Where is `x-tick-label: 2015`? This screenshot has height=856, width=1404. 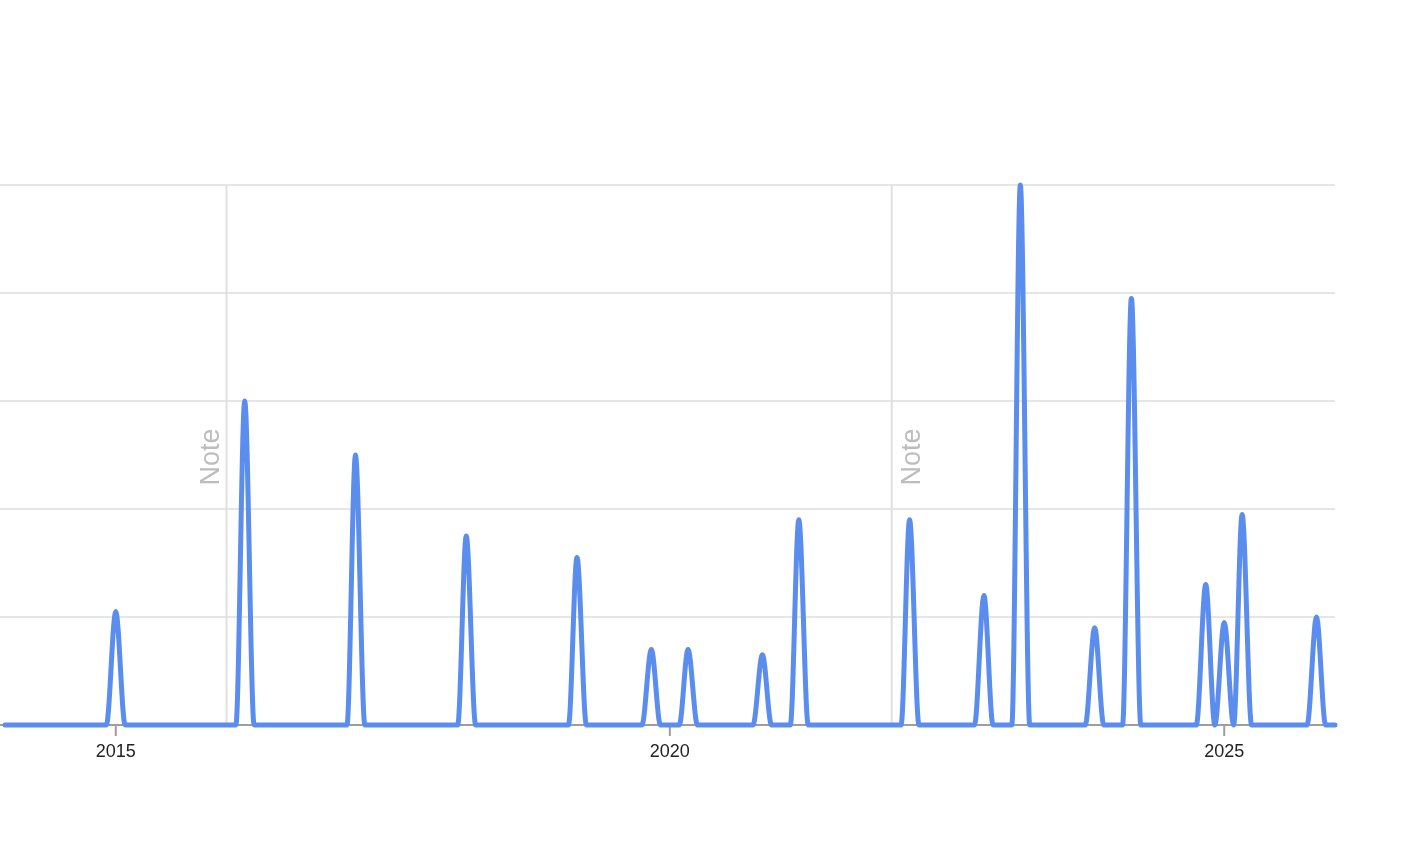 x-tick-label: 2015 is located at coordinates (115, 751).